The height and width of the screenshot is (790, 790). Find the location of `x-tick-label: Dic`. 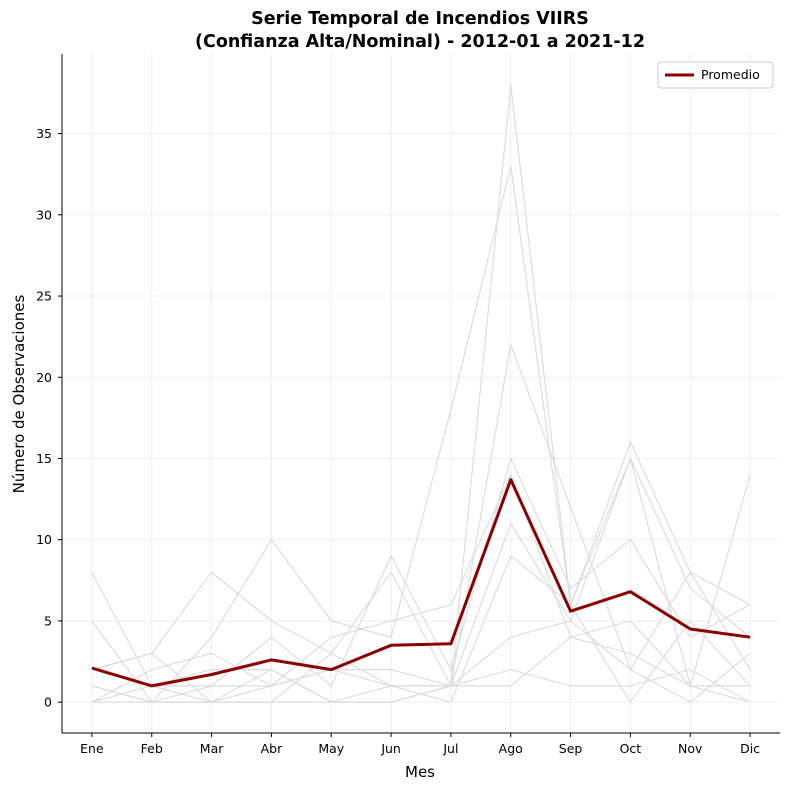

x-tick-label: Dic is located at coordinates (750, 748).